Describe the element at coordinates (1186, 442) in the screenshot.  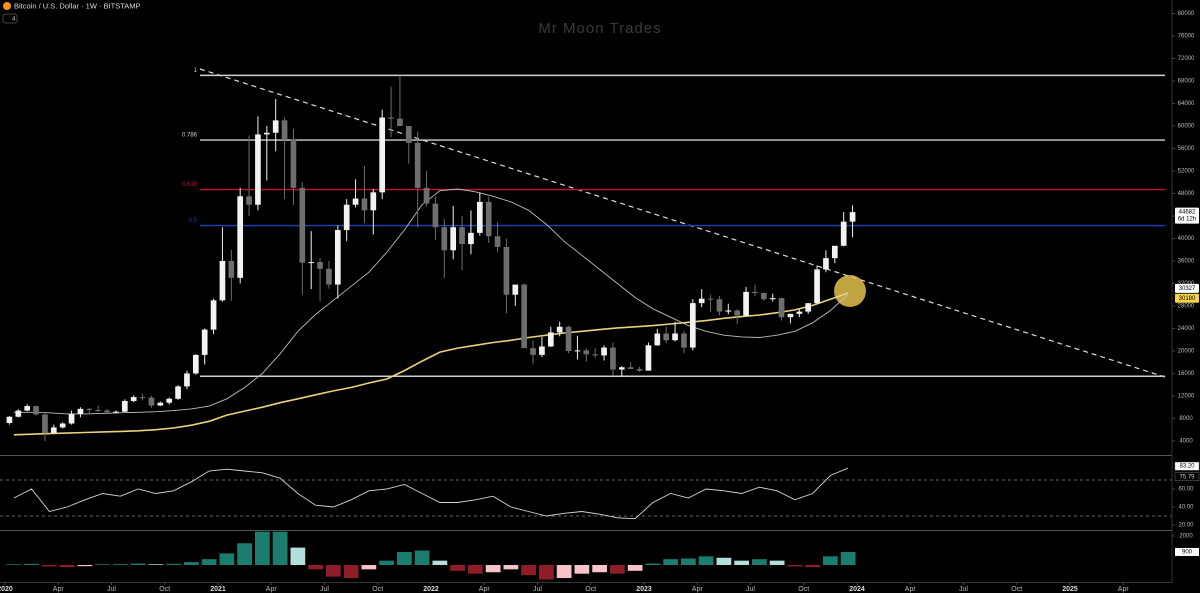
I see `y-tick-label: 4000` at that location.